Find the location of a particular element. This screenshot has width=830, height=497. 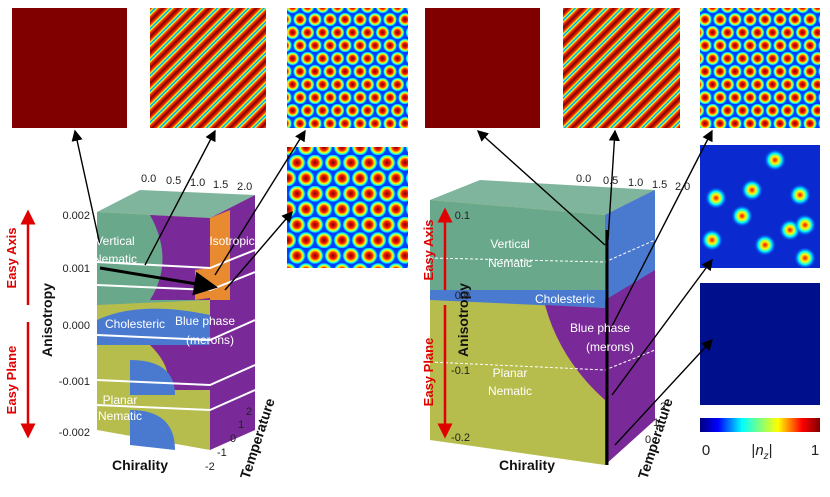

left-box is located at coordinates (176, 320).